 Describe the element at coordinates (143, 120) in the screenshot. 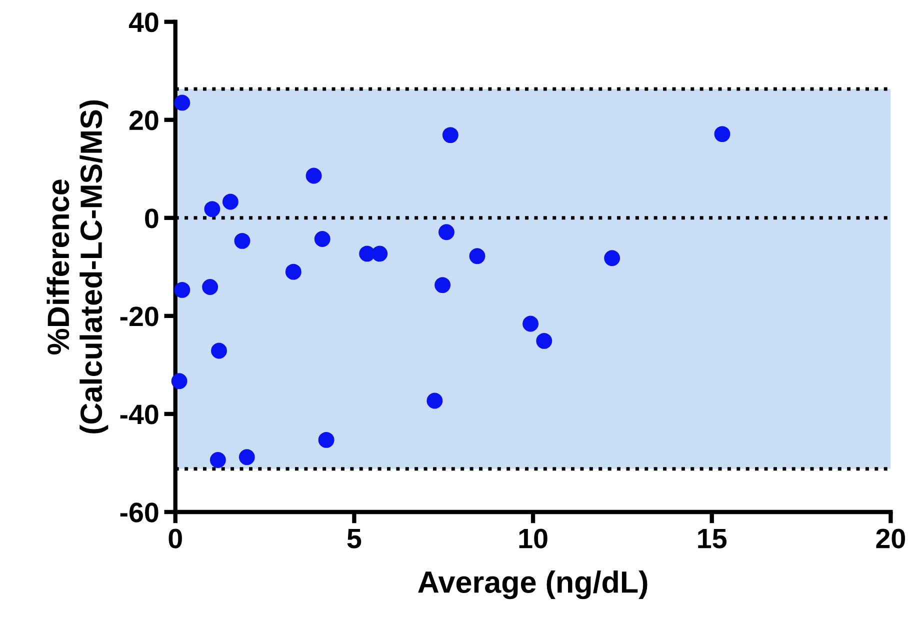

I see `y-tick-label: 20` at that location.